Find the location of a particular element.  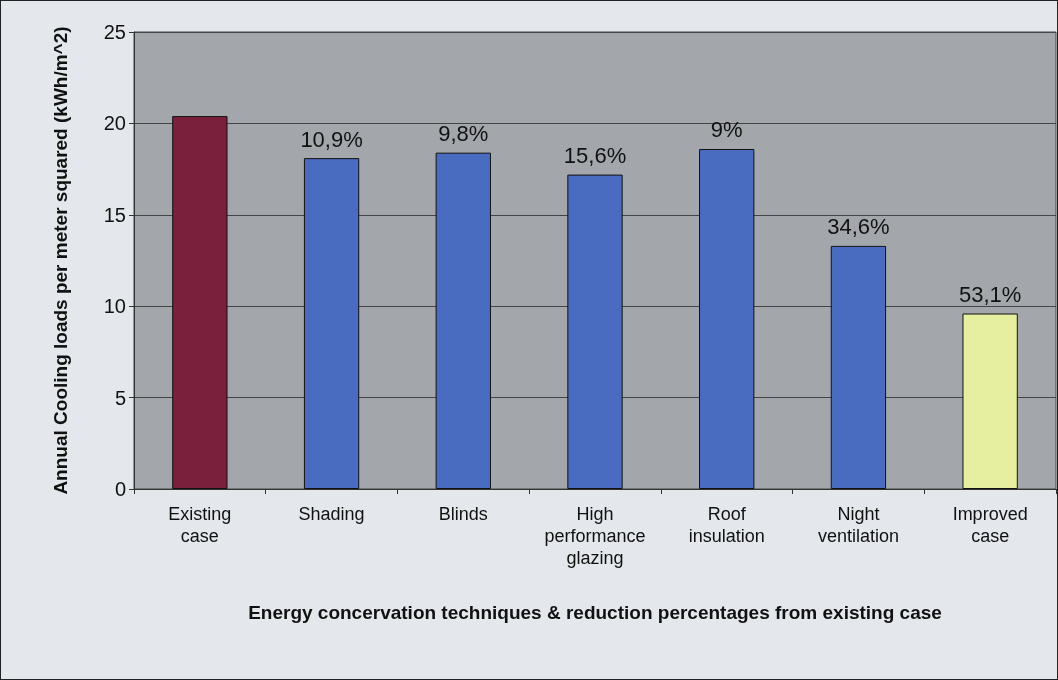

y-tick-label: 15 is located at coordinates (114, 214).